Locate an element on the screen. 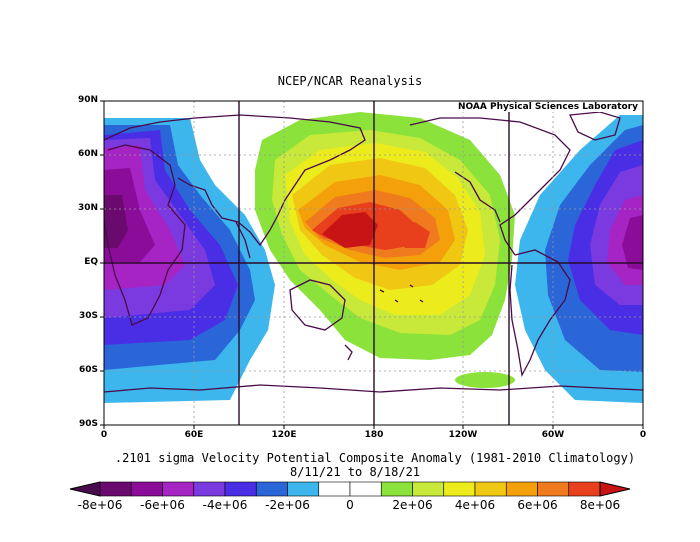 This screenshot has width=700, height=542. lat-label: 90S is located at coordinates (88, 424).